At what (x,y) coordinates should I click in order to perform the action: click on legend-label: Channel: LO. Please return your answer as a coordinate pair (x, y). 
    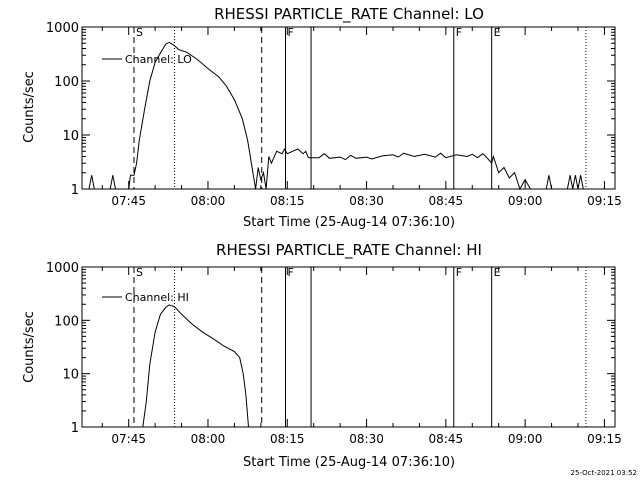
    Looking at the image, I should click on (158, 59).